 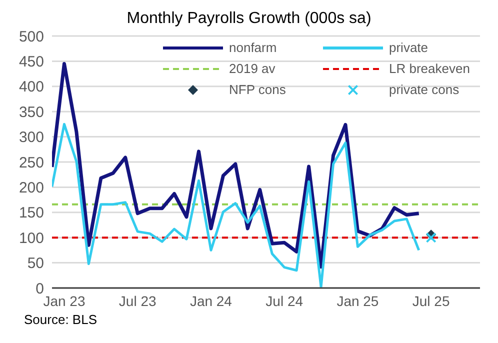 I want to click on y-tick-label: 450, so click(x=31, y=62).